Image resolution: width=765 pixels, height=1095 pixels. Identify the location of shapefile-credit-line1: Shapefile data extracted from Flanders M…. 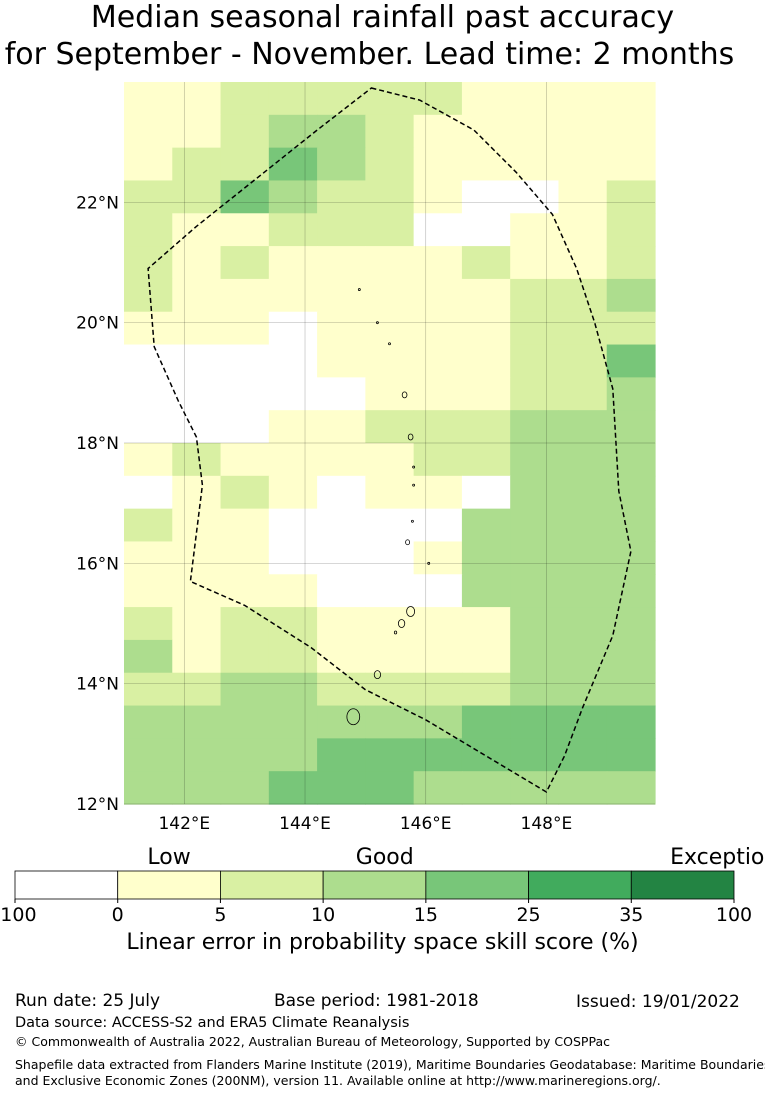
(390, 1064).